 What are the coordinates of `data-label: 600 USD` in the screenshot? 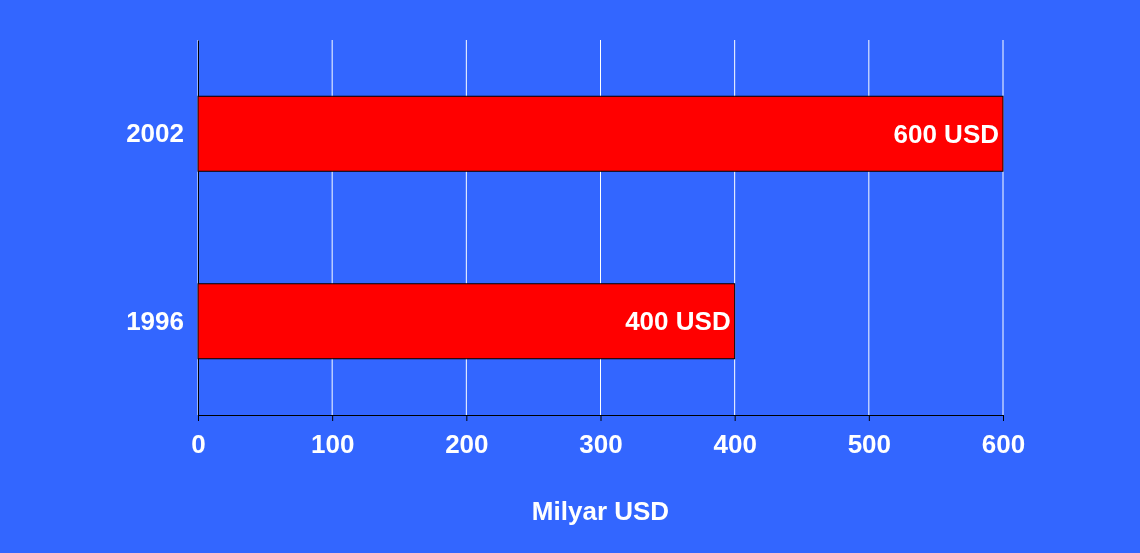 It's located at (946, 133).